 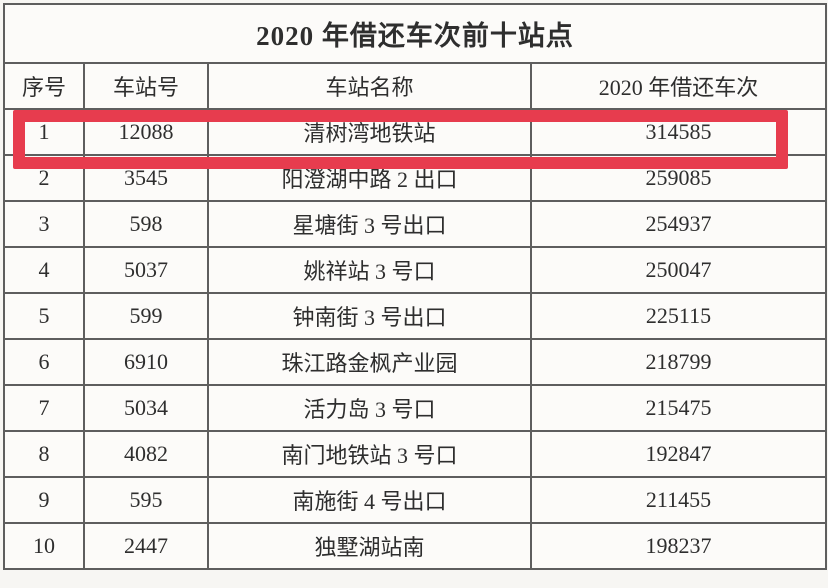 What do you see at coordinates (44, 270) in the screenshot?
I see `rank-cell: 4` at bounding box center [44, 270].